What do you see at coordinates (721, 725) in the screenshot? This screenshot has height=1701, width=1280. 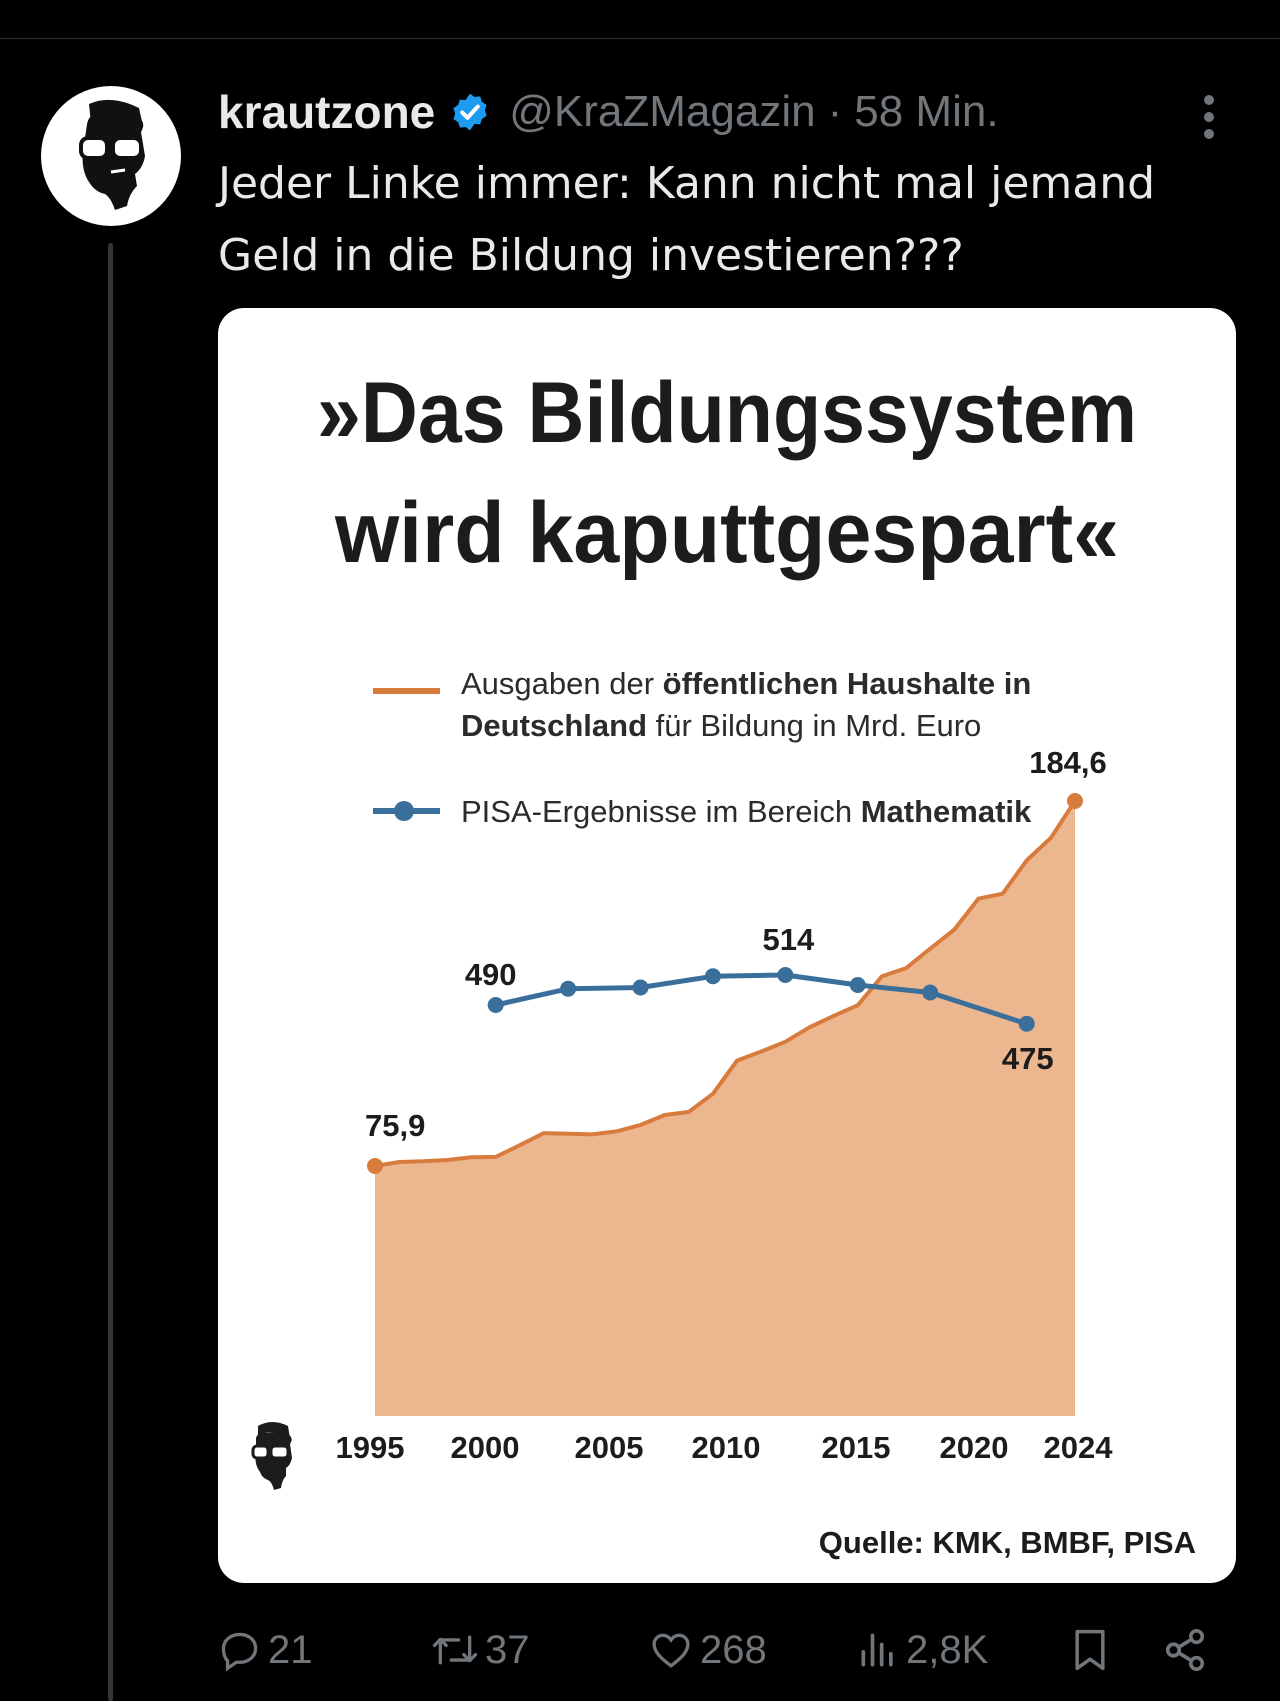 I see `legend-spending-line-2: Deutschland für Bildung in Mrd. Euro` at bounding box center [721, 725].